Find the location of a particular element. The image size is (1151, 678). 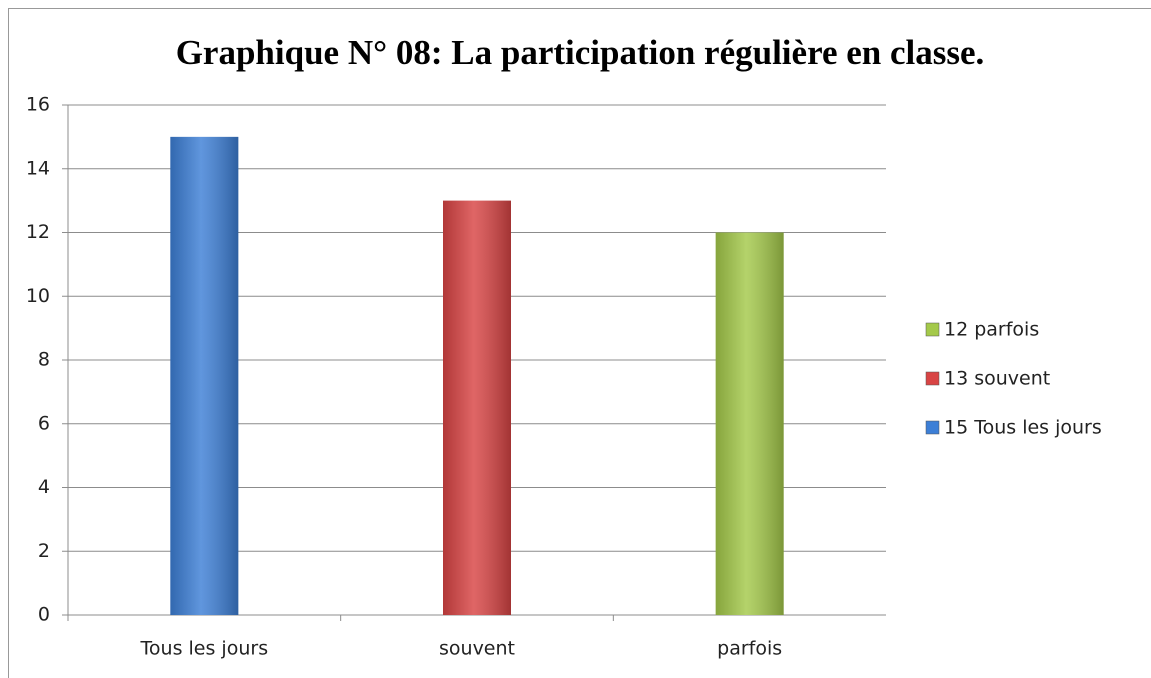

x-tick-label: parfois is located at coordinates (749, 649).